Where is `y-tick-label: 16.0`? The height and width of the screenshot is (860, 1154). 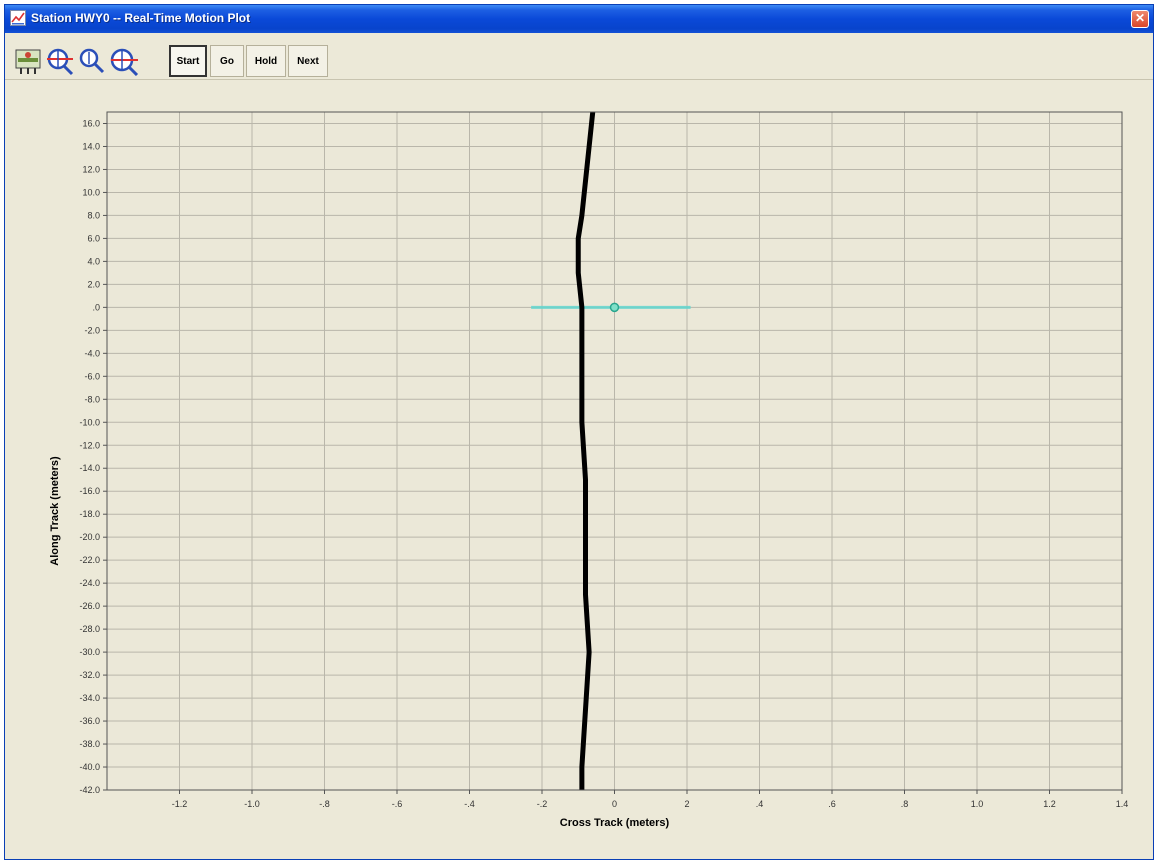 y-tick-label: 16.0 is located at coordinates (91, 123).